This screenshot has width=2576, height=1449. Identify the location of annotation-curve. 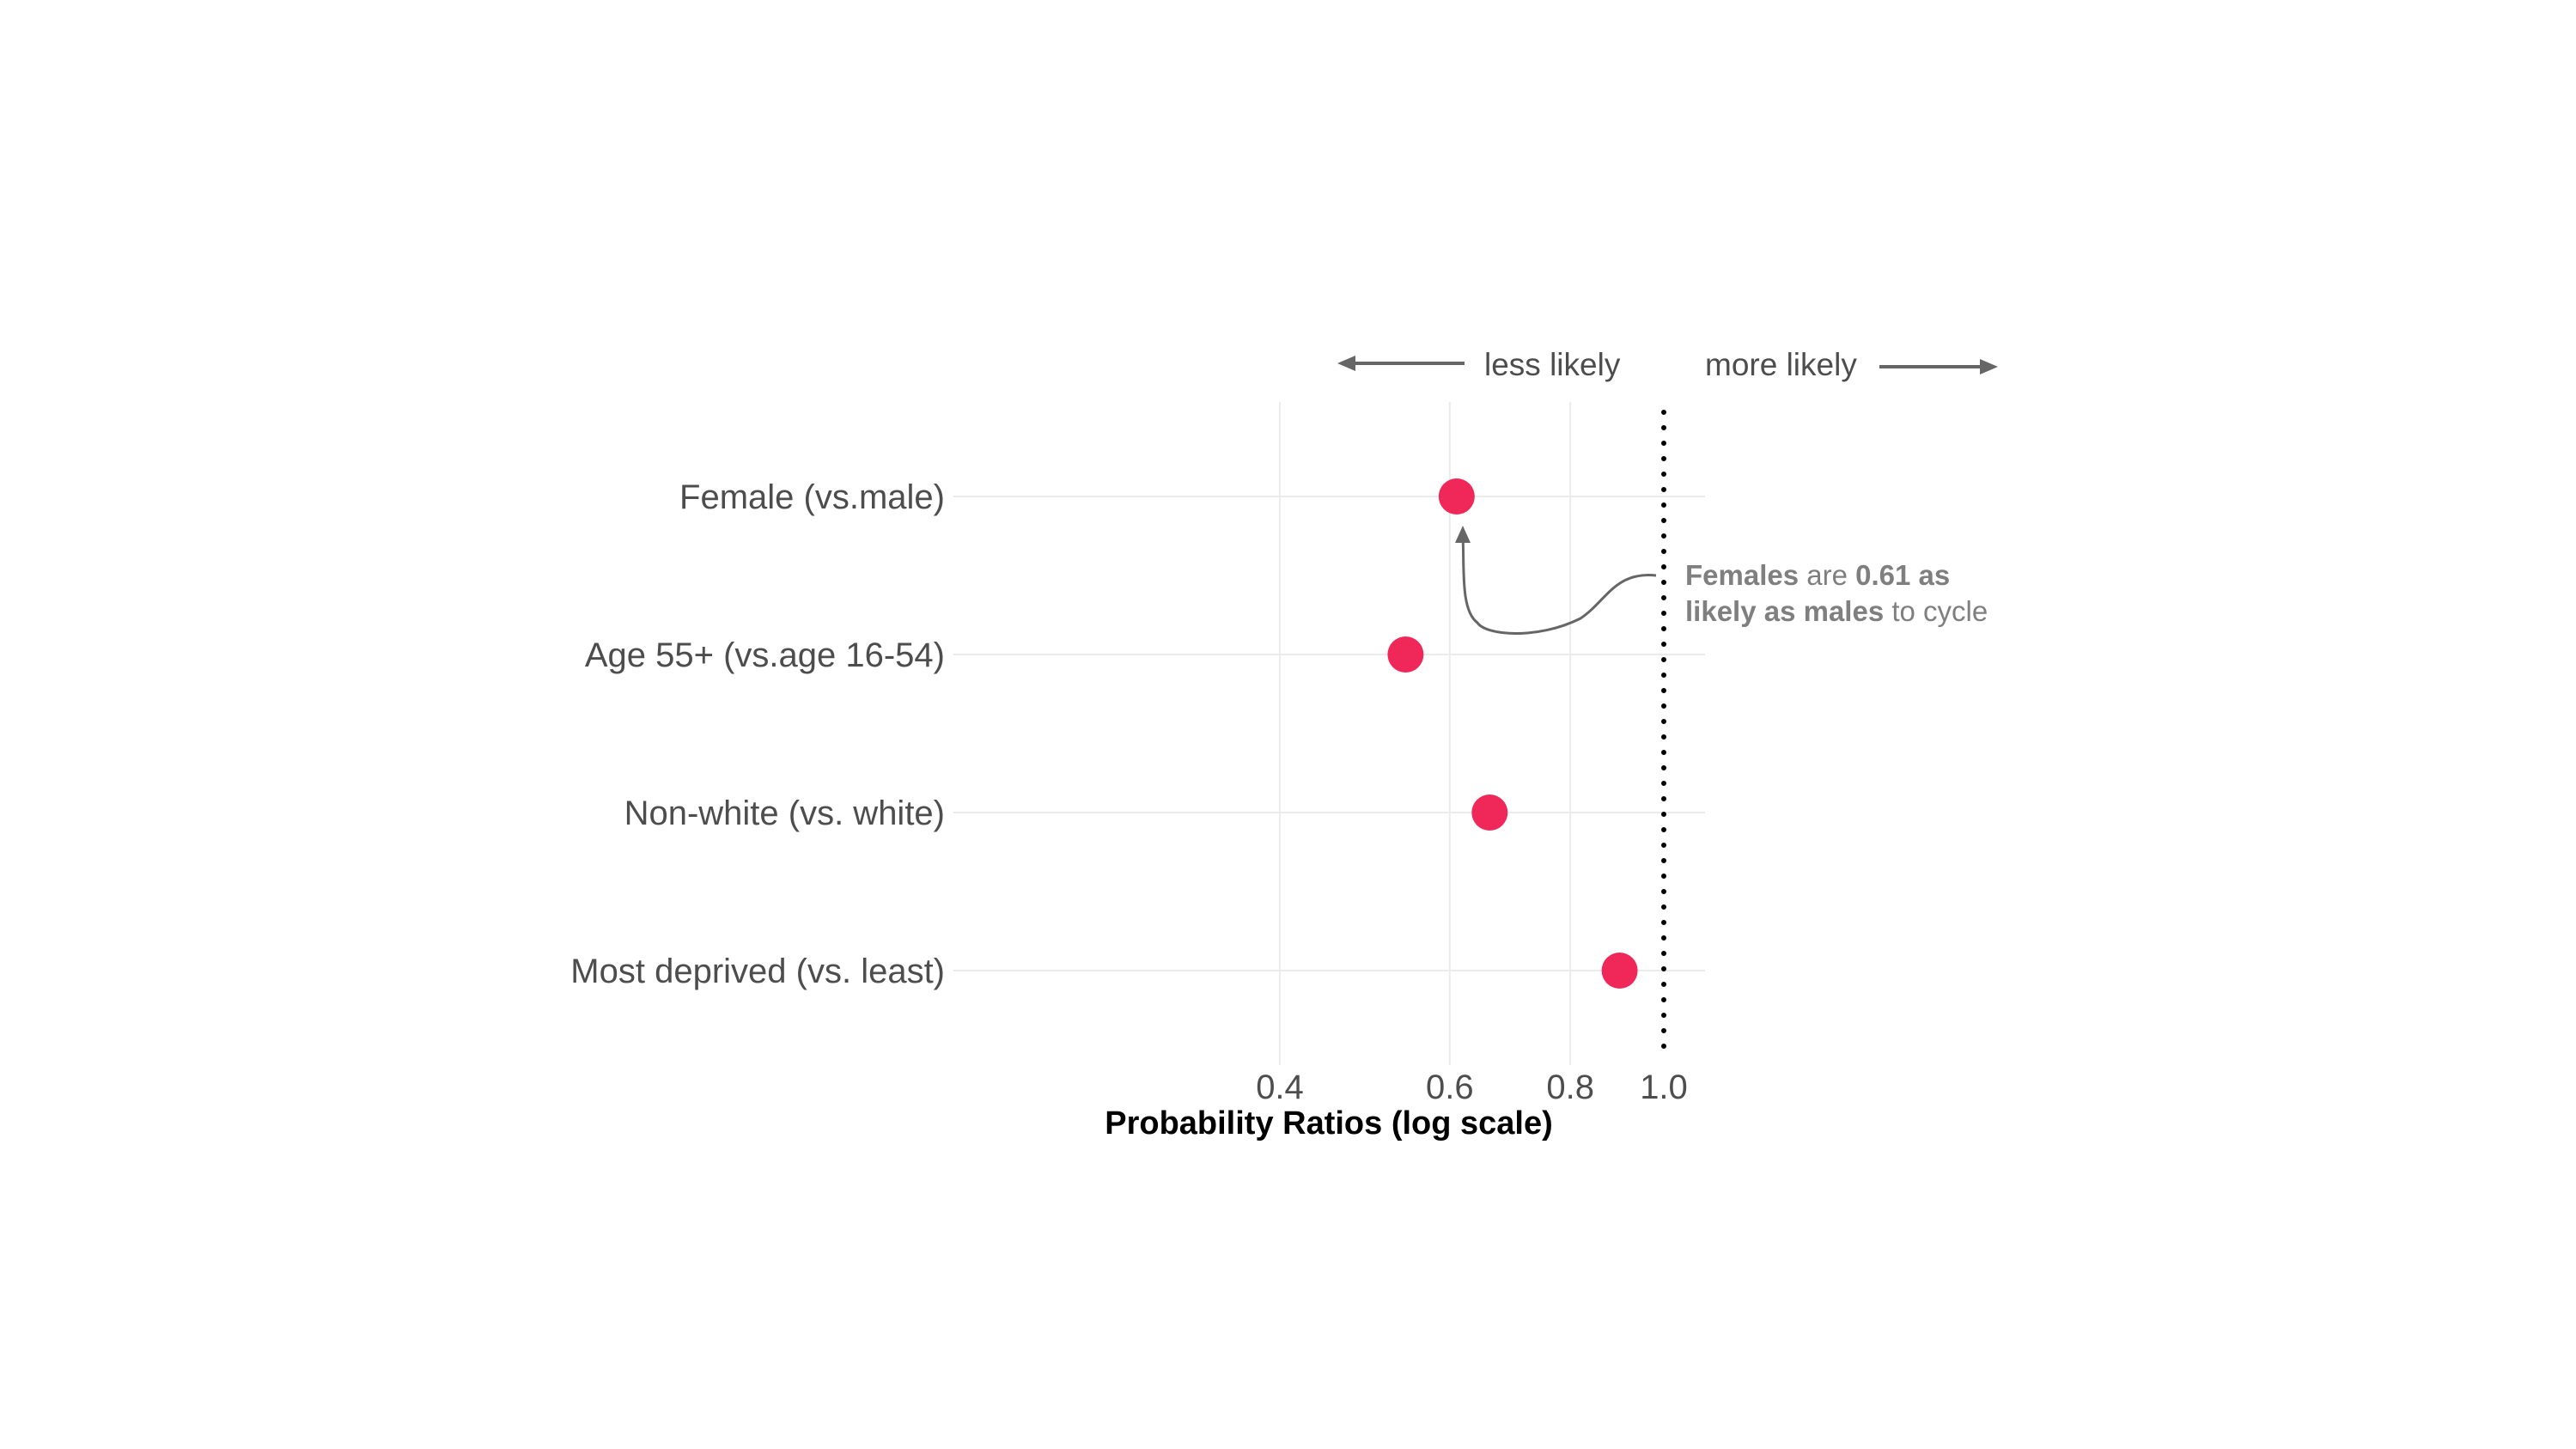
(1559, 585).